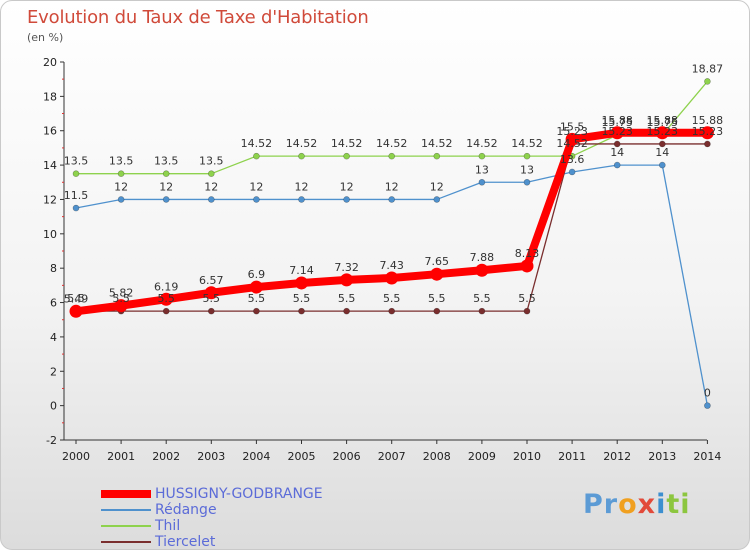 Image resolution: width=750 pixels, height=550 pixels. I want to click on y-tick-label: 14, so click(50, 165).